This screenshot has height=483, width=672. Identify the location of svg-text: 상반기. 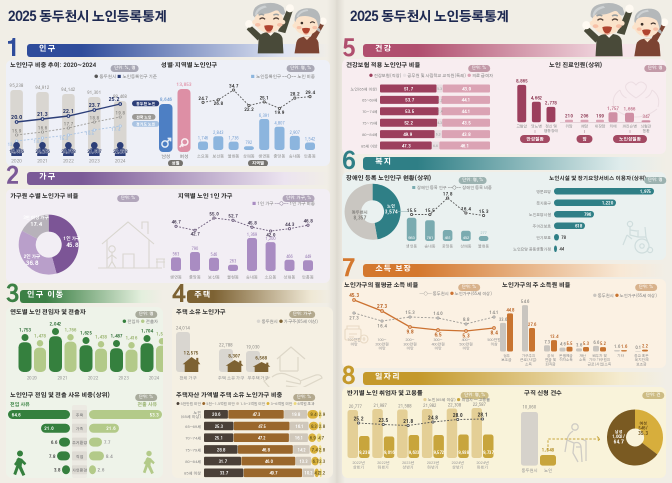
(457, 467).